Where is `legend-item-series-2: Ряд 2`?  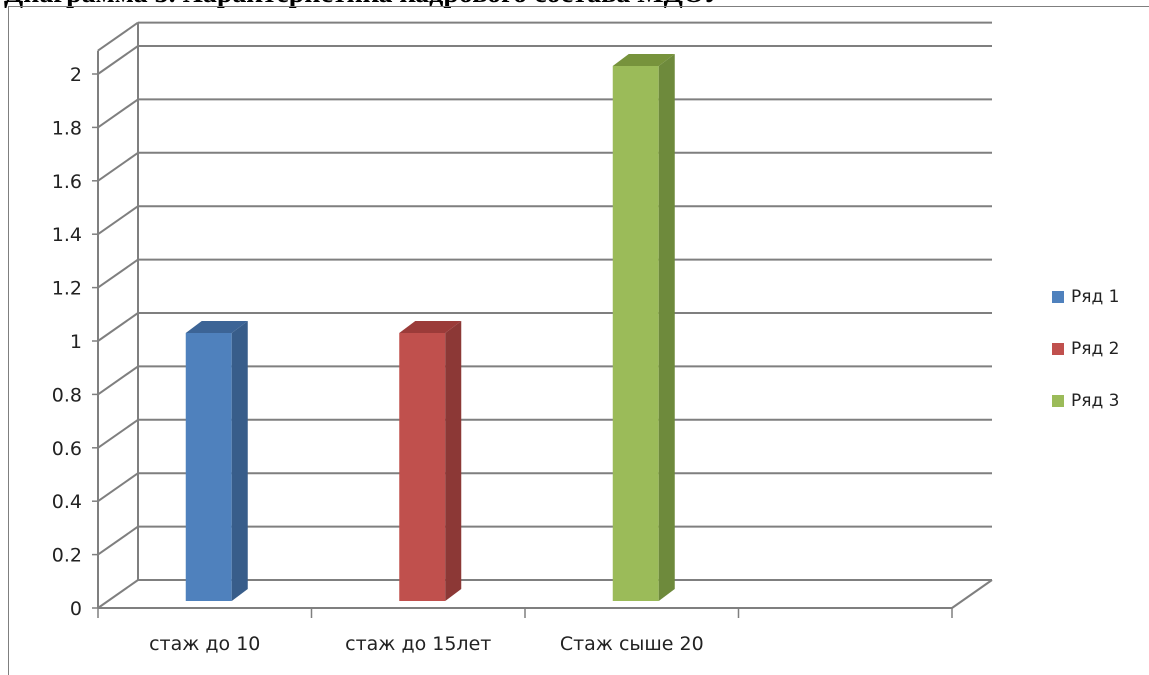
legend-item-series-2: Ряд 2 is located at coordinates (1099, 349).